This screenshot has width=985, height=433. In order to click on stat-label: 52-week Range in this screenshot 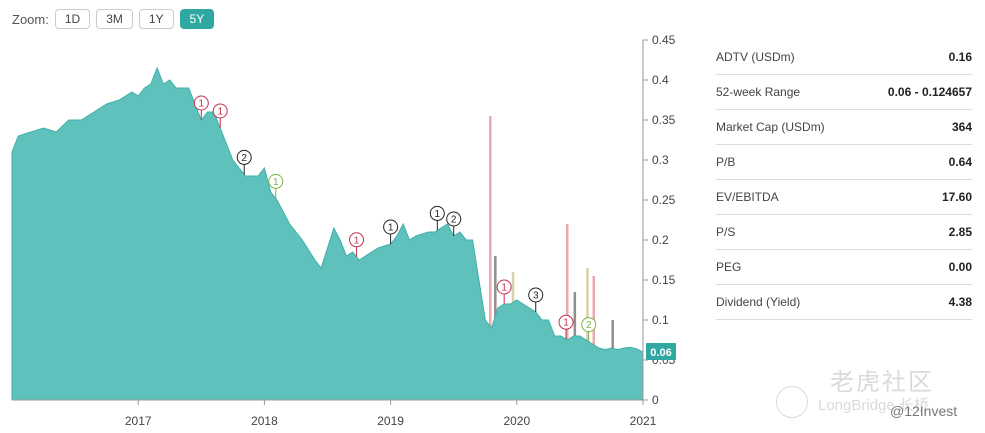, I will do `click(758, 92)`.